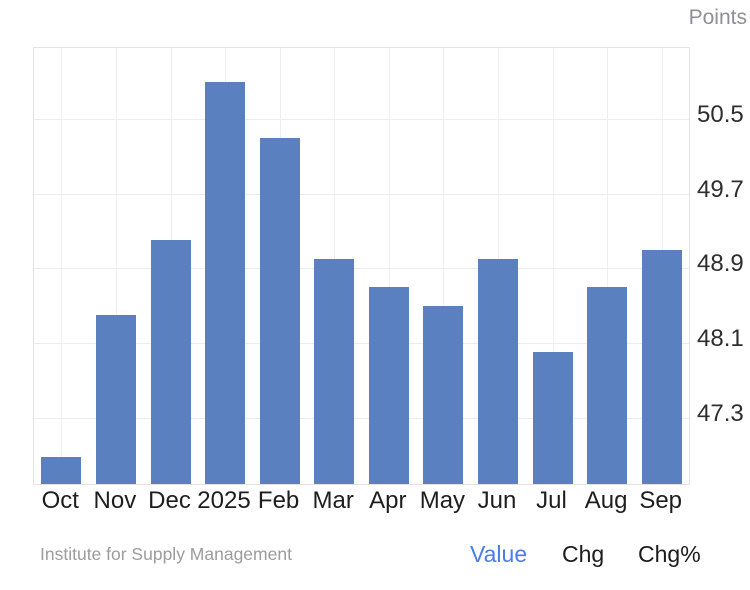 The image size is (750, 590). Describe the element at coordinates (720, 114) in the screenshot. I see `y-tick-label: 50.5` at that location.